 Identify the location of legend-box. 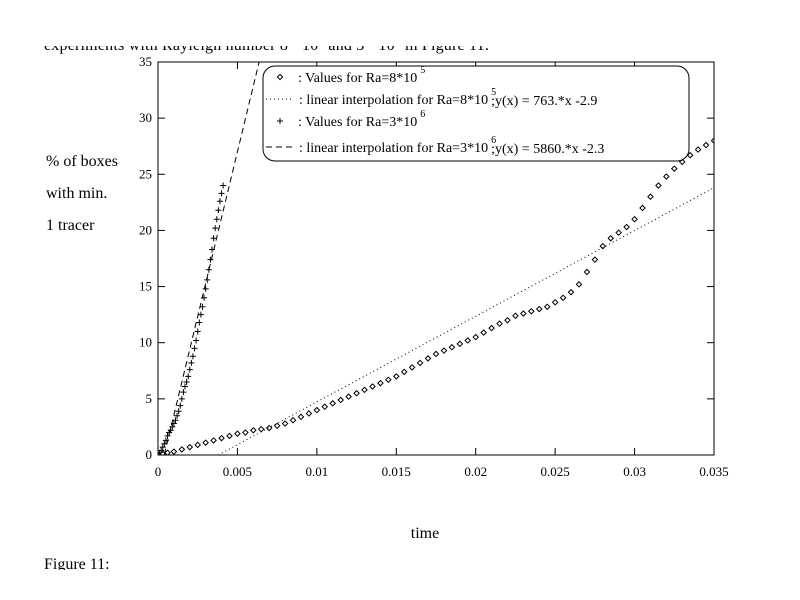
(476, 113).